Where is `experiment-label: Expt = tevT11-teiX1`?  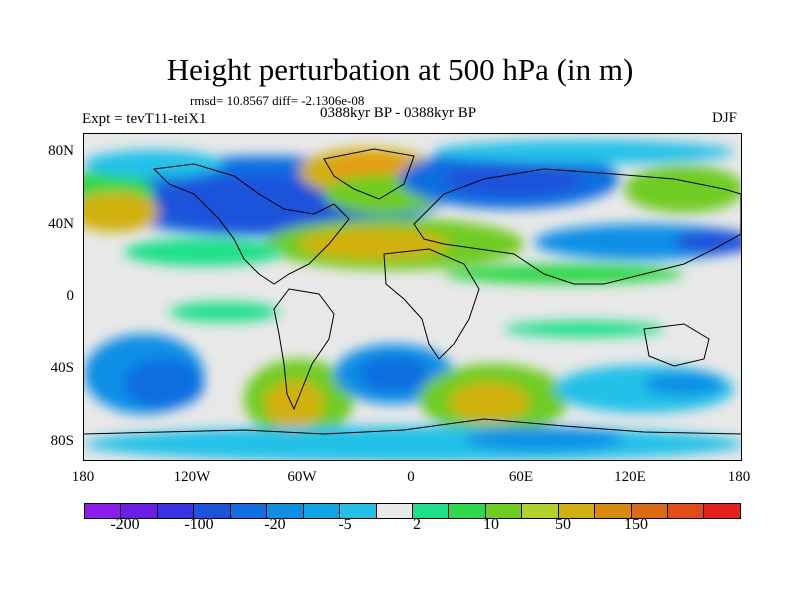 experiment-label: Expt = tevT11-teiX1 is located at coordinates (144, 119).